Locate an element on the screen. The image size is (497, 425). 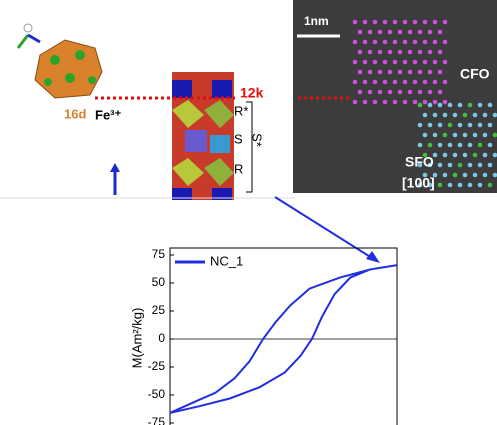
label: 12k is located at coordinates (252, 93).